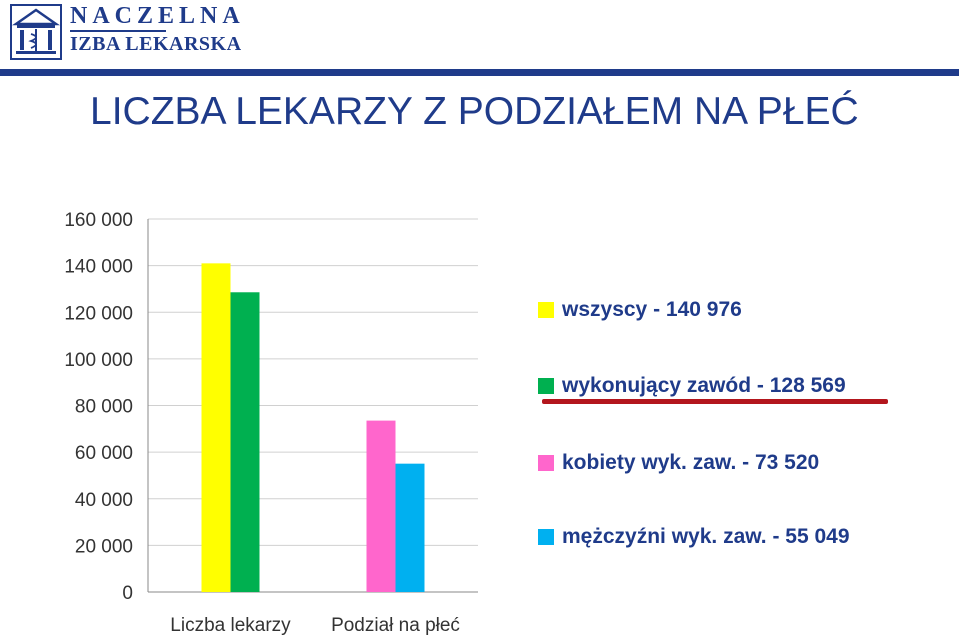  I want to click on logo-line1: NACZELNA, so click(157, 16).